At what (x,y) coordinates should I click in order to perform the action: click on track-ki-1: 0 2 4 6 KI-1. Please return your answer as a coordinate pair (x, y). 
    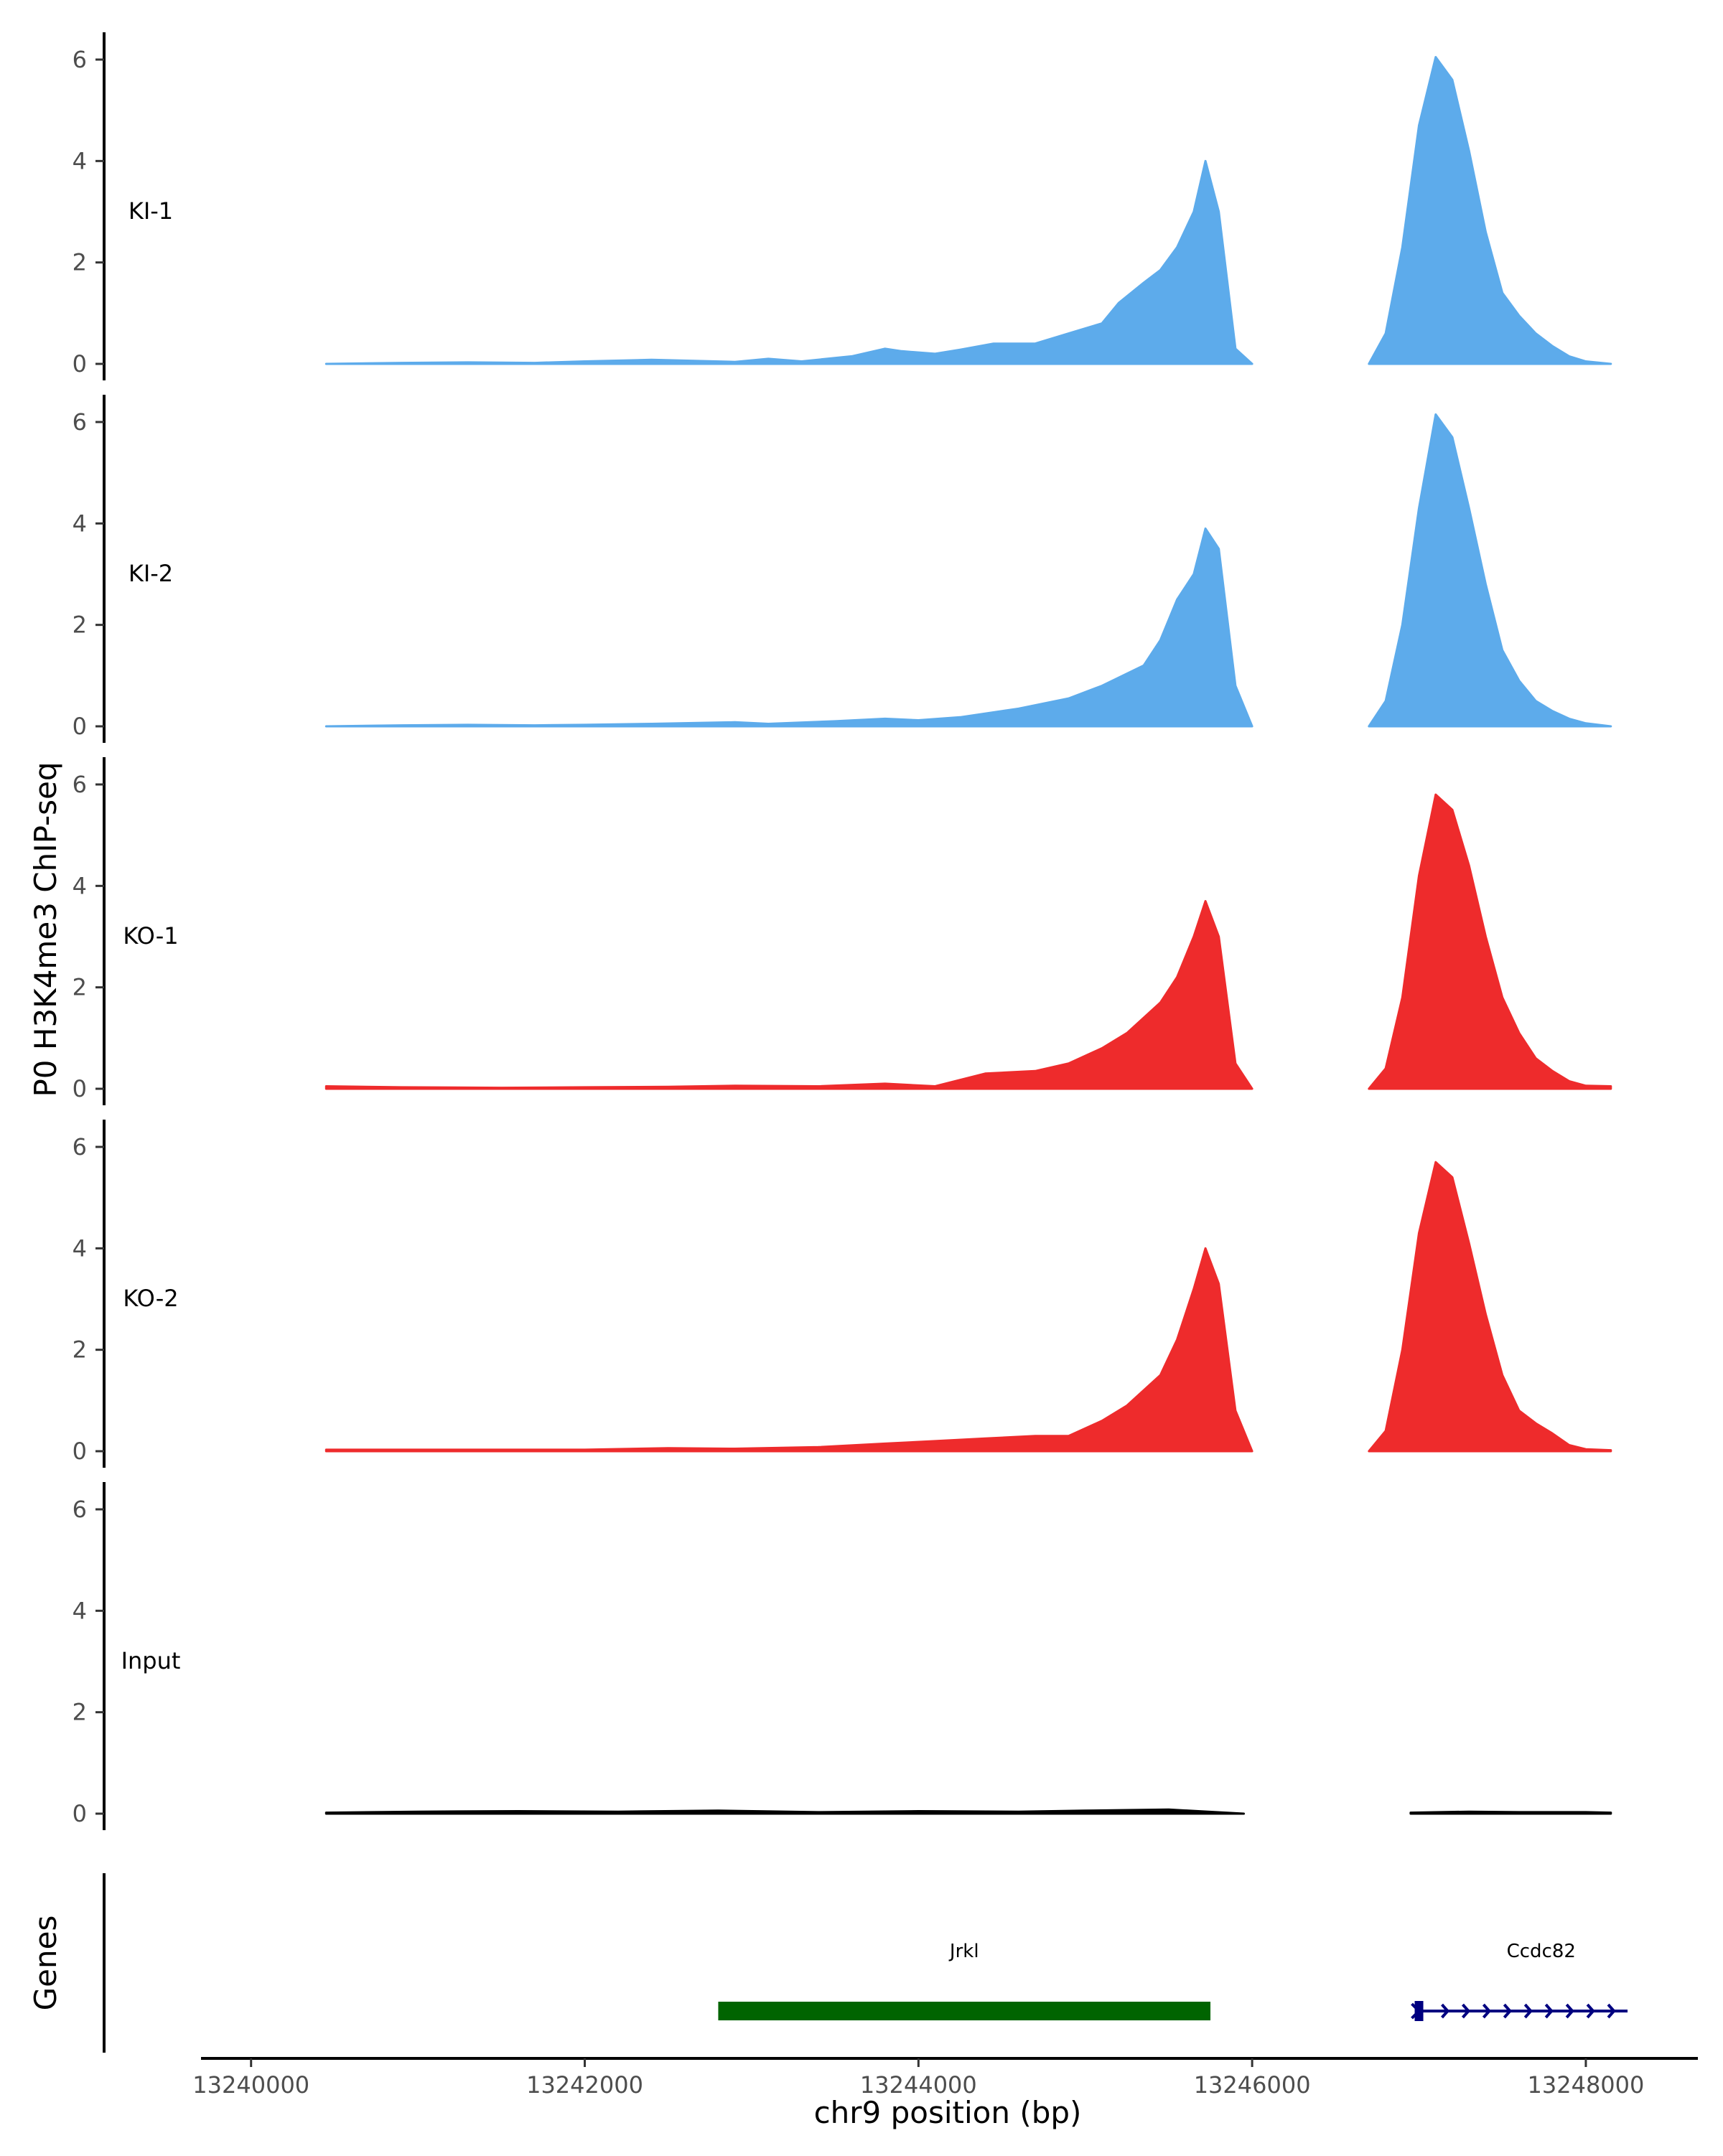
    Looking at the image, I should click on (842, 206).